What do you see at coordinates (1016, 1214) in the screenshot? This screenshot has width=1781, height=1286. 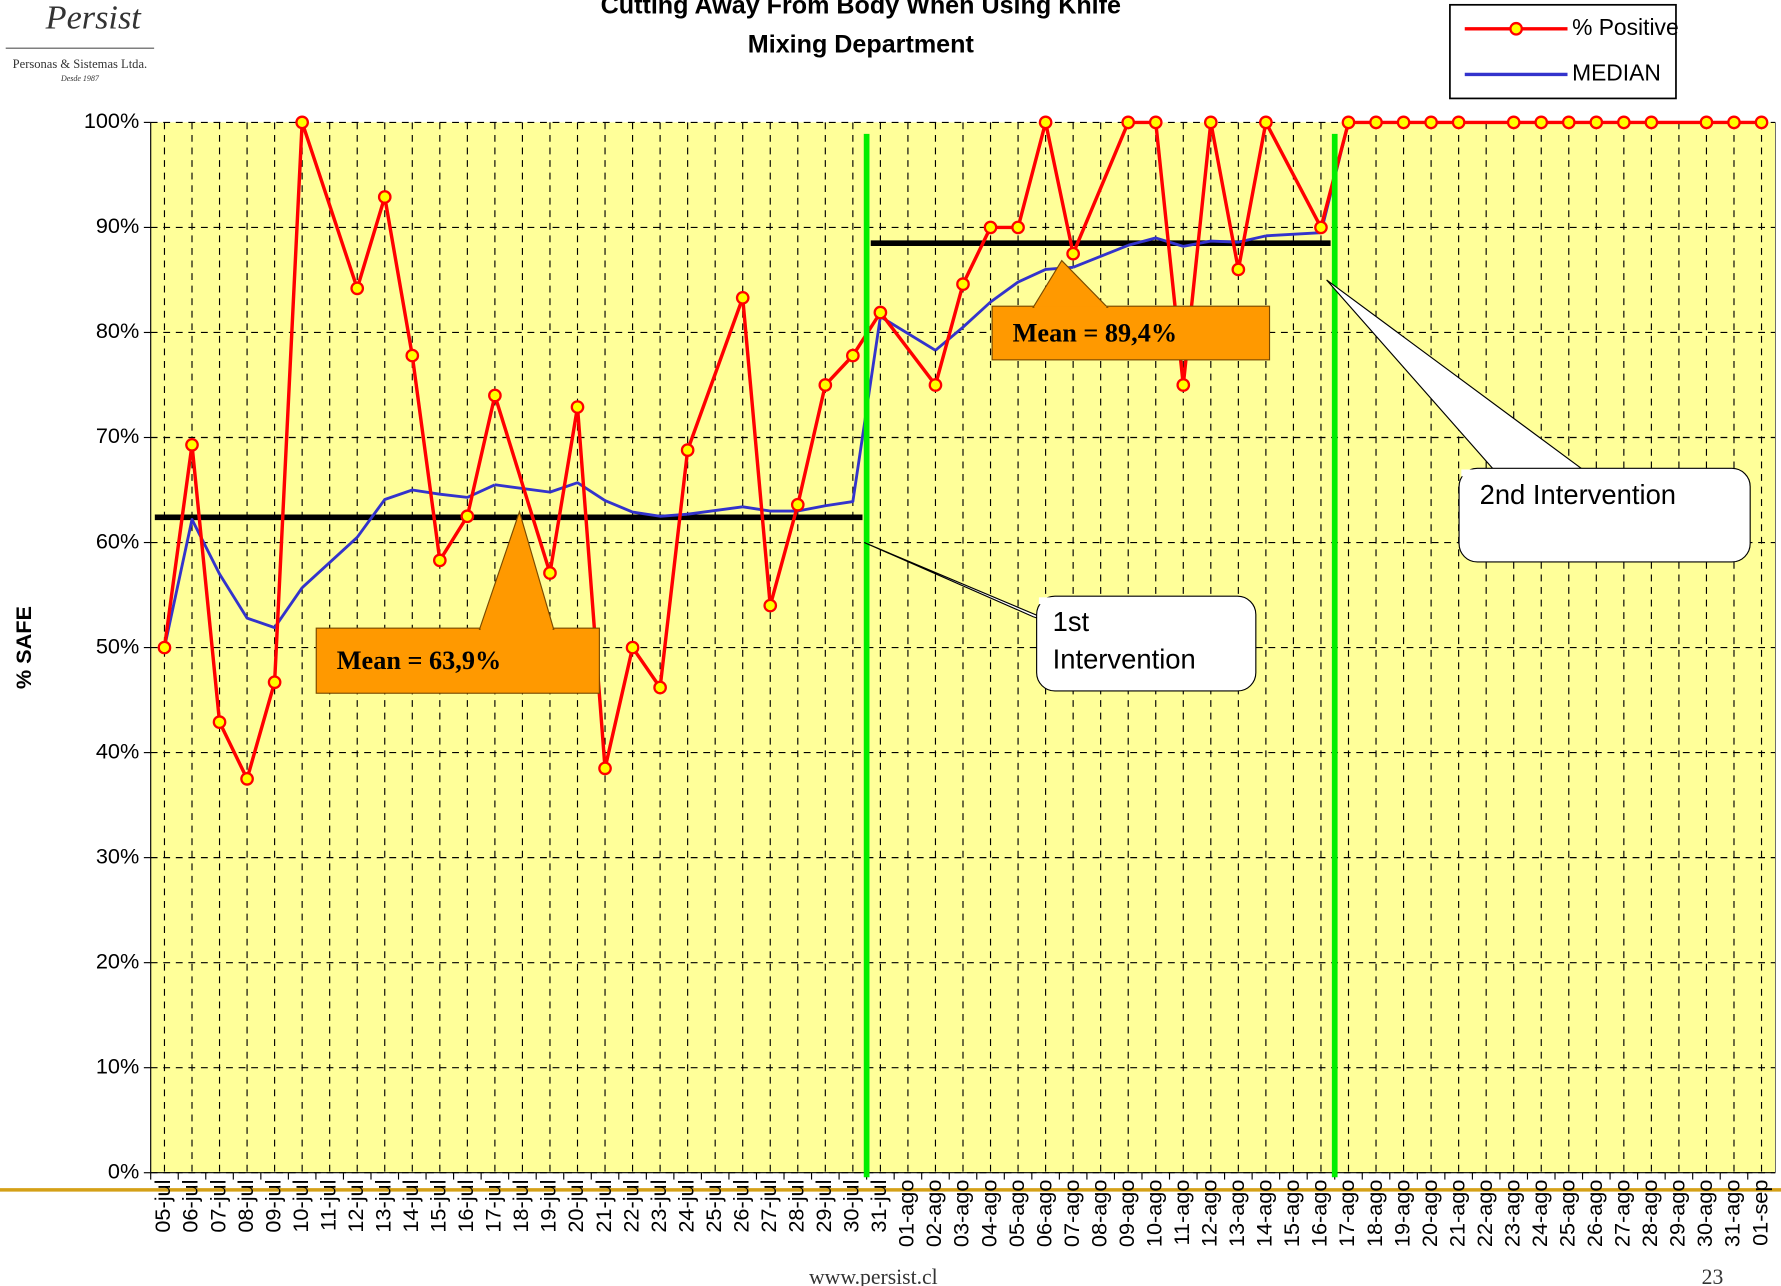 I see `x-tick-label: 05-ago` at bounding box center [1016, 1214].